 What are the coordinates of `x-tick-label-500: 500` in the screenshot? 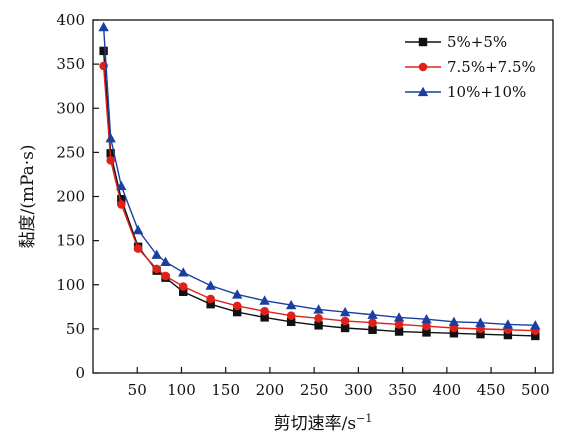 It's located at (535, 390).